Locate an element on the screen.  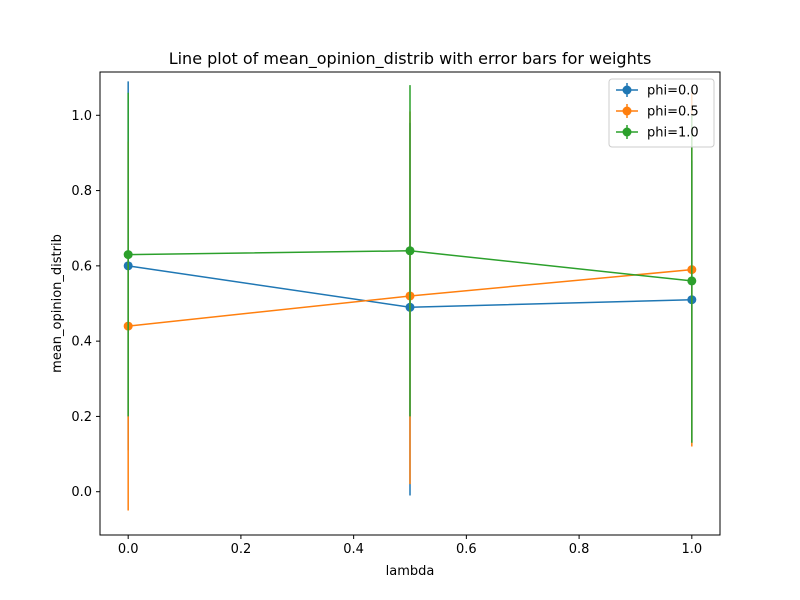
y-tick-label: 0.0 is located at coordinates (81, 492).